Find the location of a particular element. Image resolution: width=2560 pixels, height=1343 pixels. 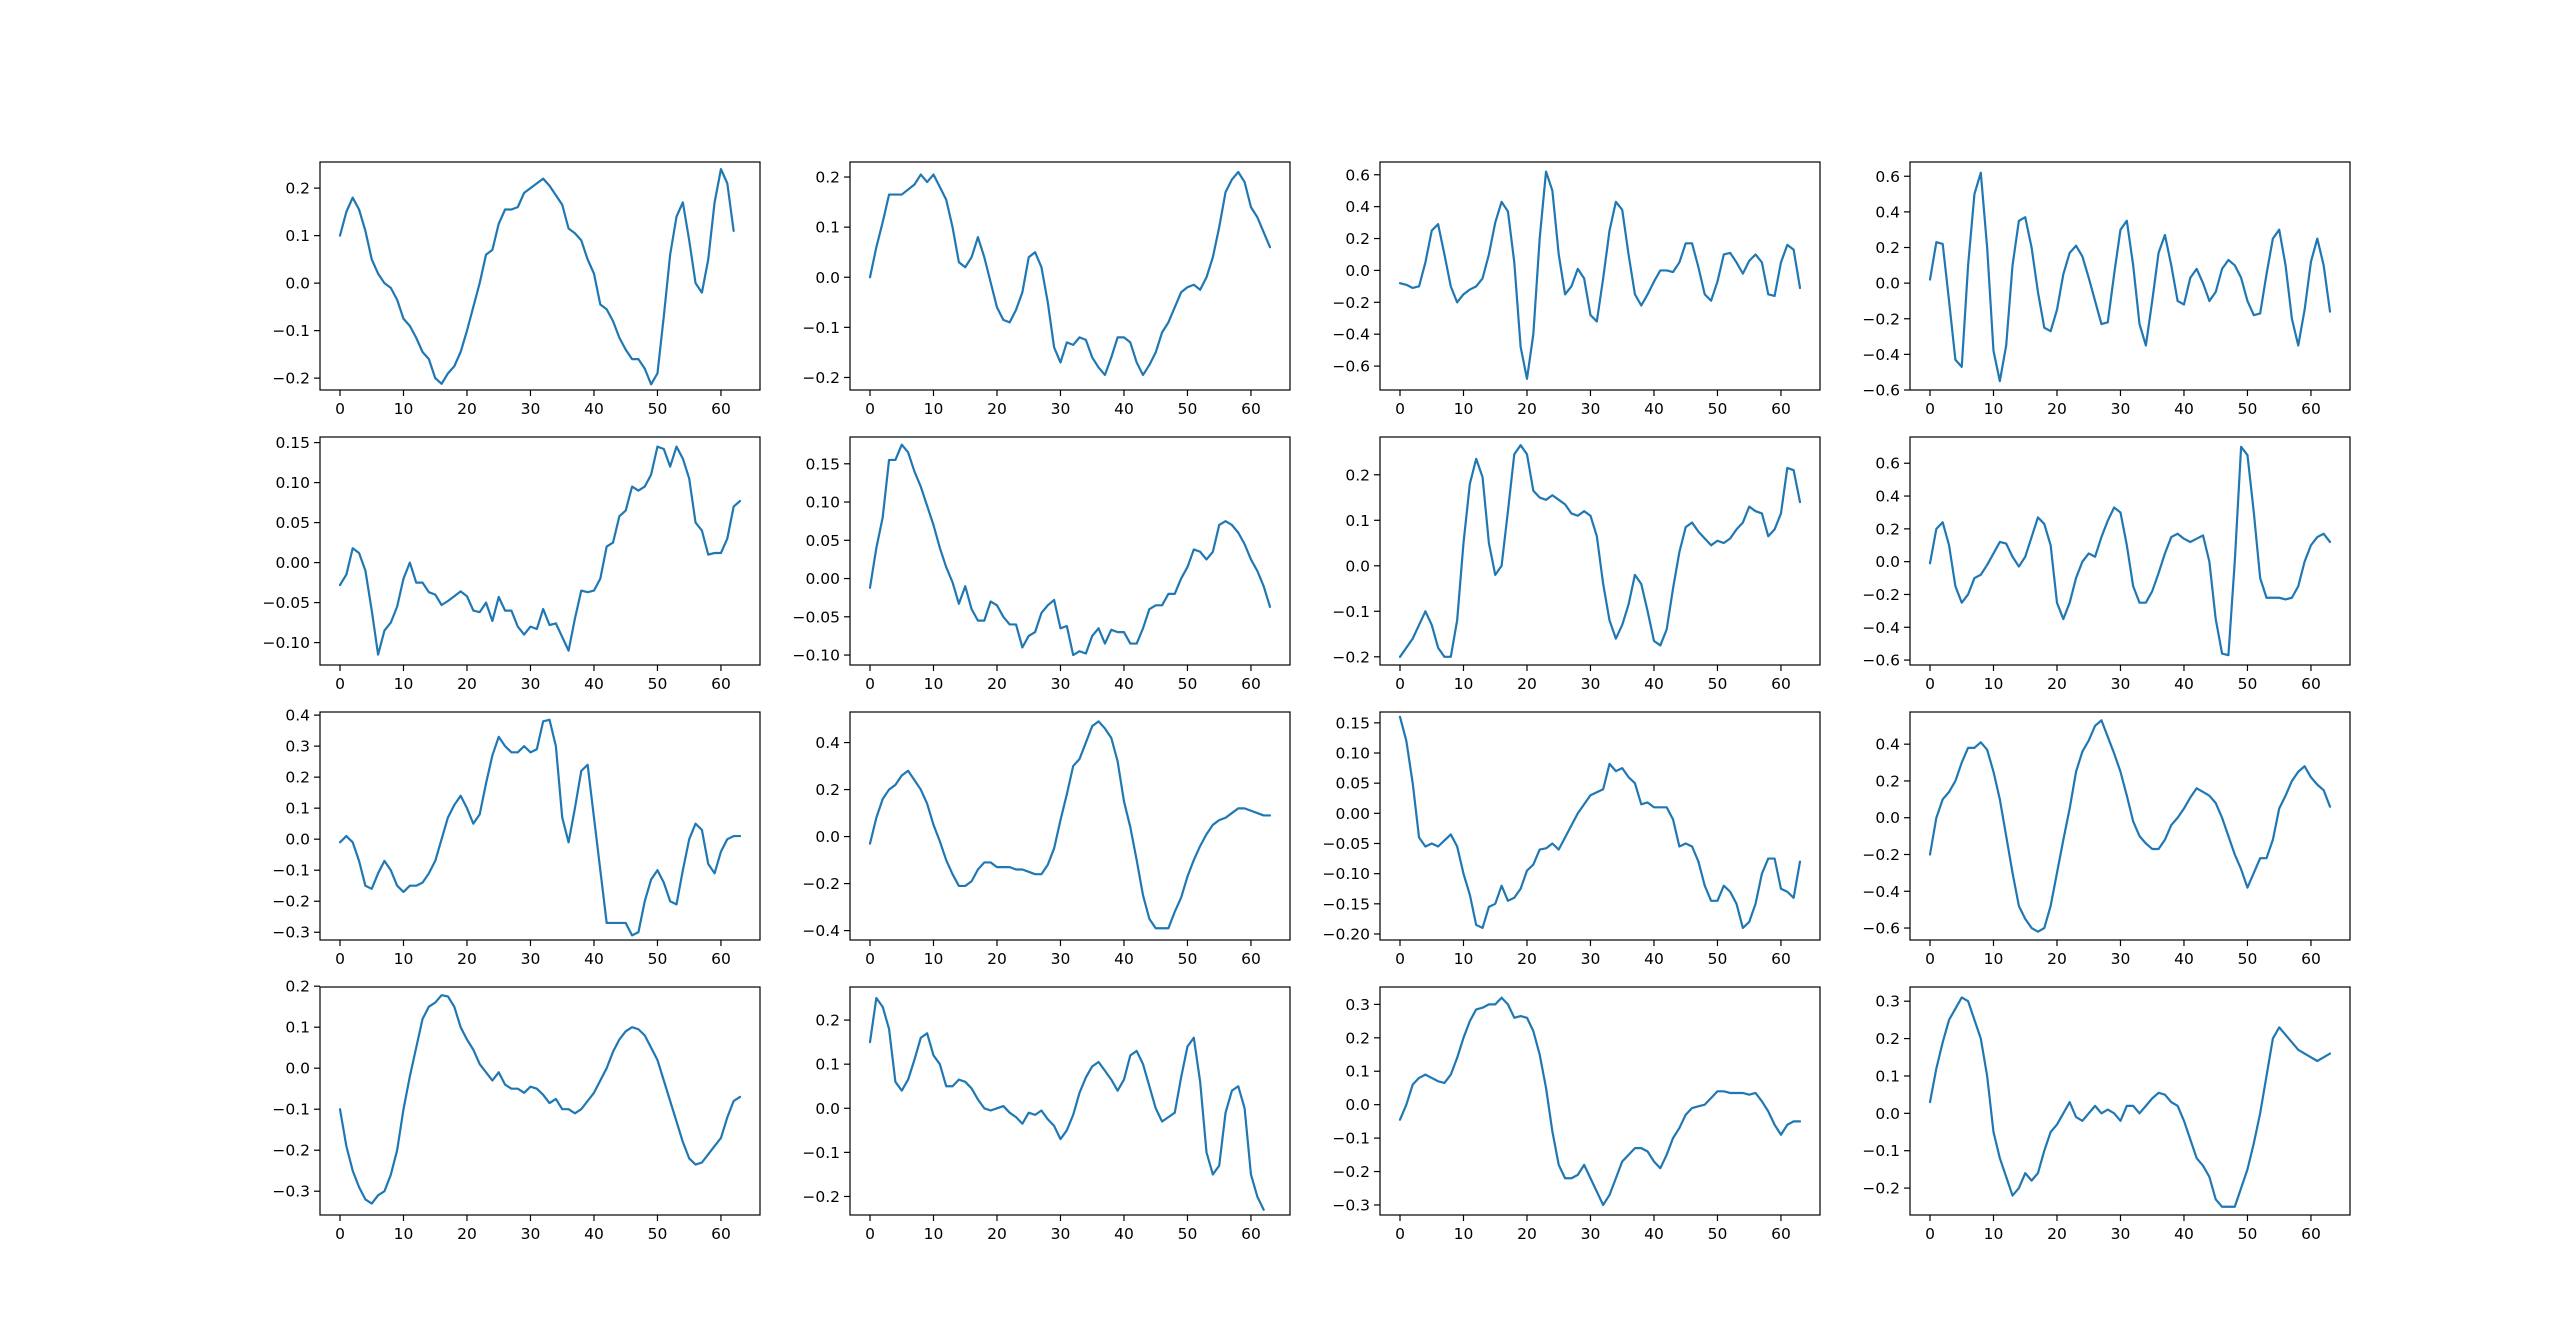

subplot-15: 0 10 20 30 40 50 60 −0.3 −0.2 −0.1 0.0 0.1 0.2 0.3 is located at coordinates (1576, 1114).